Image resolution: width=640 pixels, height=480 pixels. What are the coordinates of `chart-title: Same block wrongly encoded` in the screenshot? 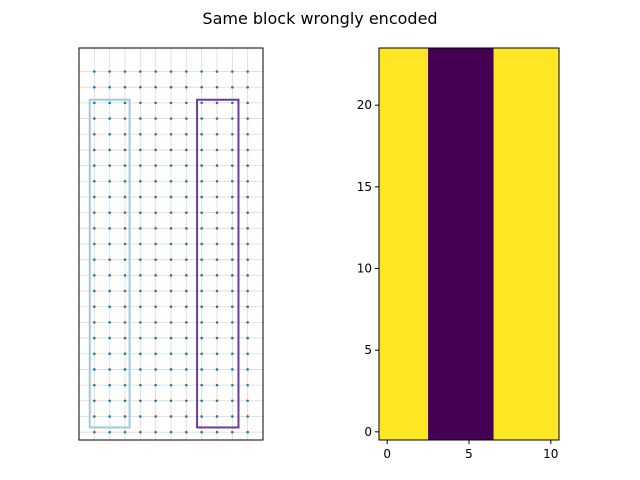 It's located at (319, 18).